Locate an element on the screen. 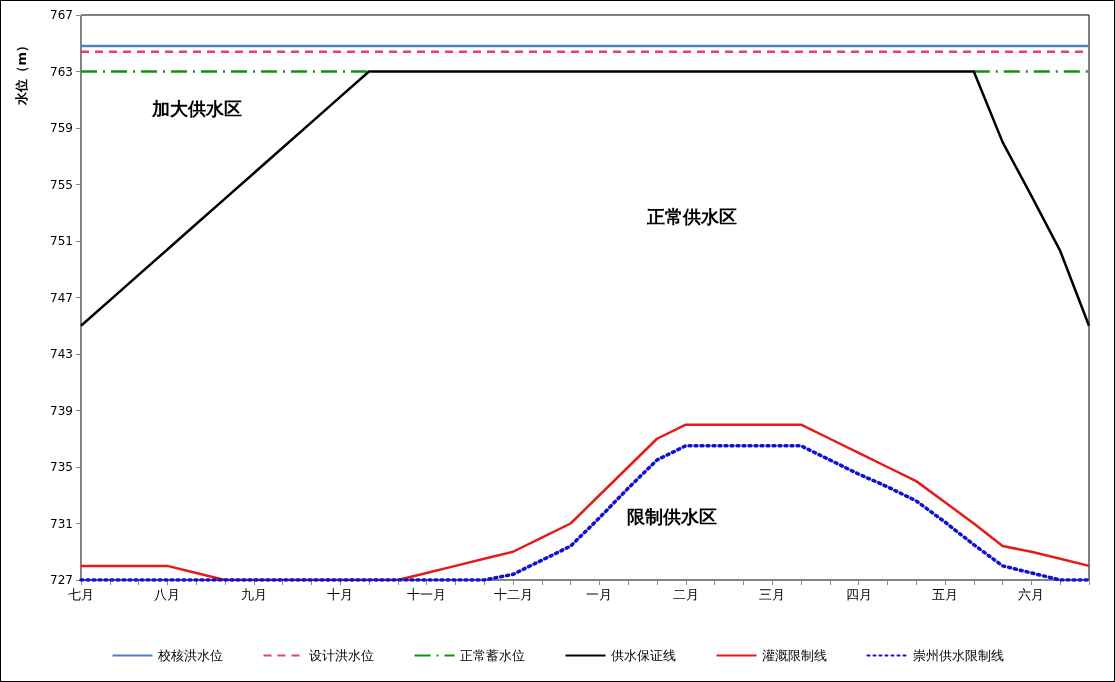 This screenshot has width=1115, height=682. x-tick-label: 六月 is located at coordinates (1031, 594).